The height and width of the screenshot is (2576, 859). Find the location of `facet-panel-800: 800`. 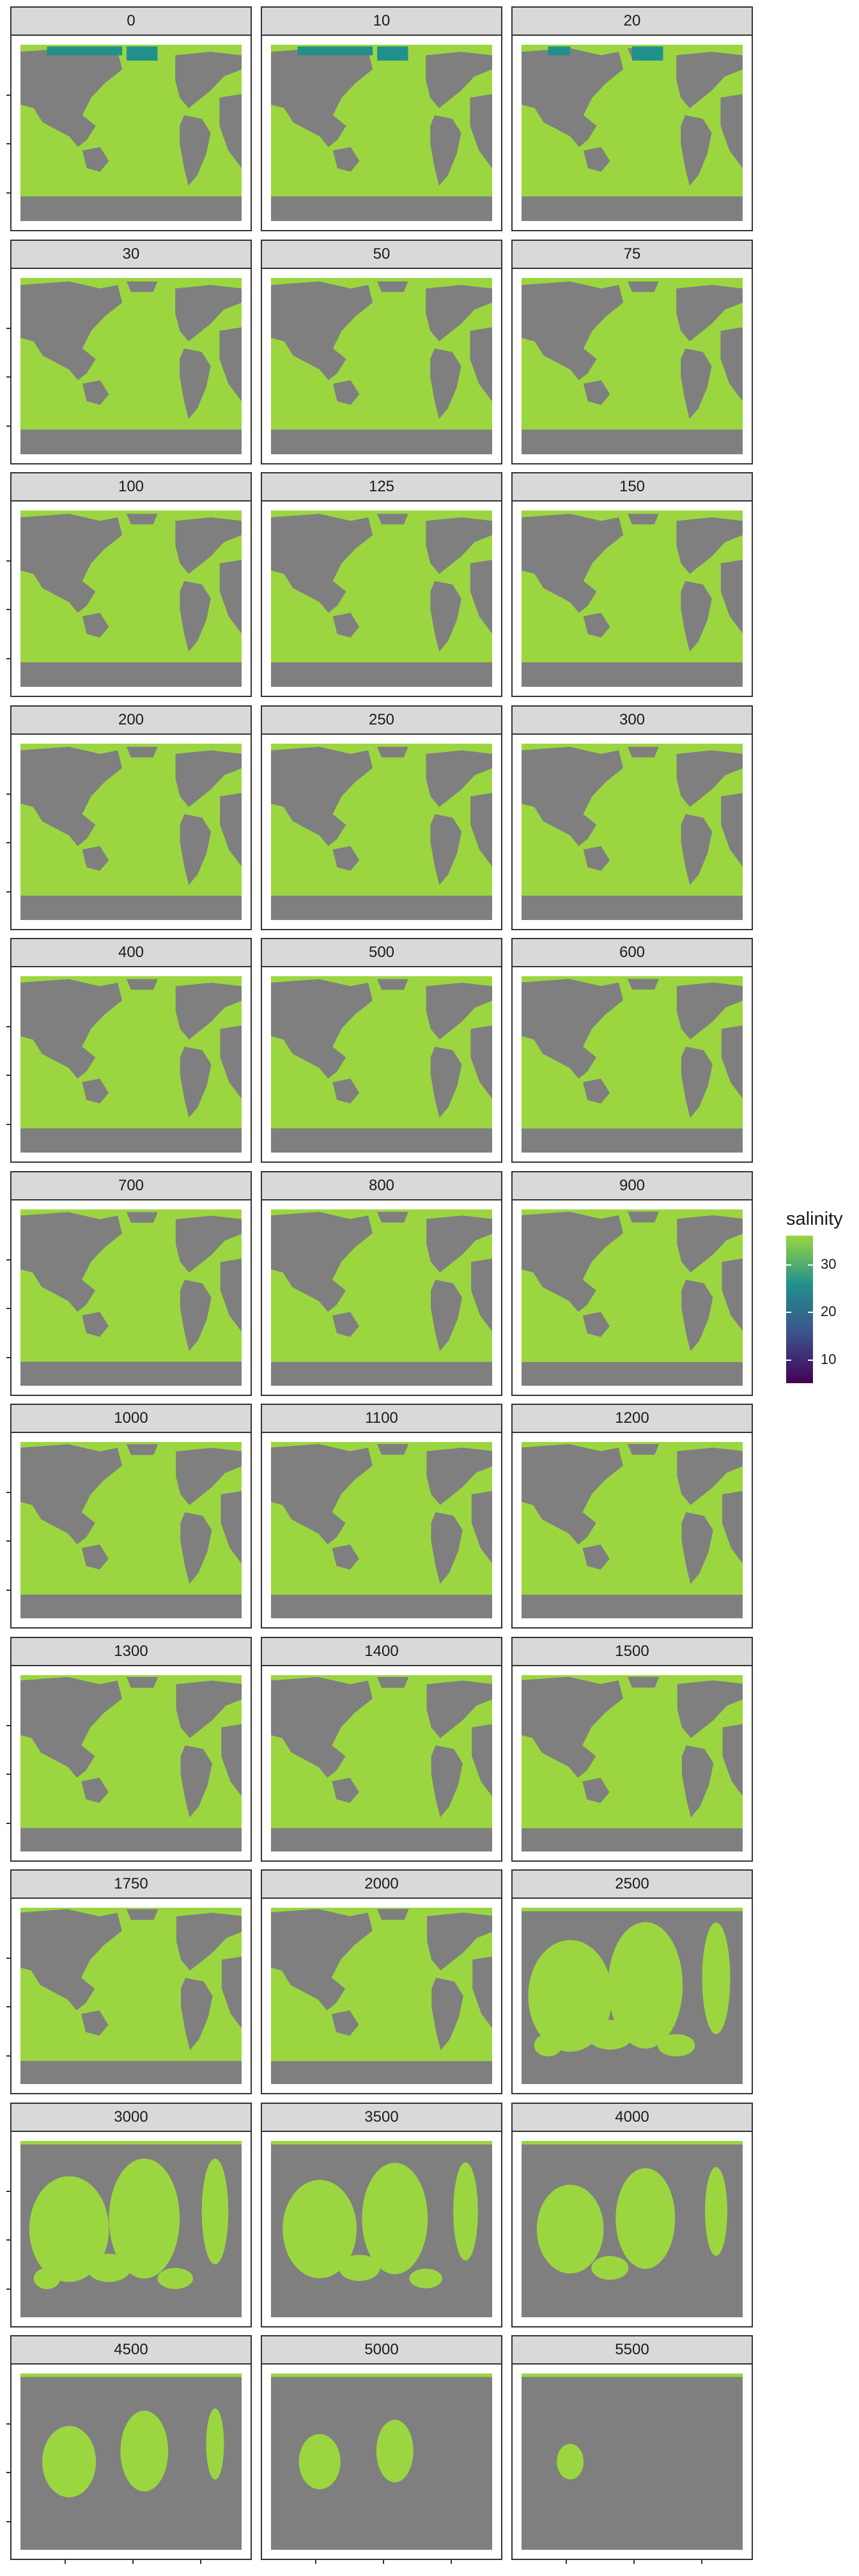

facet-panel-800: 800 is located at coordinates (382, 1283).